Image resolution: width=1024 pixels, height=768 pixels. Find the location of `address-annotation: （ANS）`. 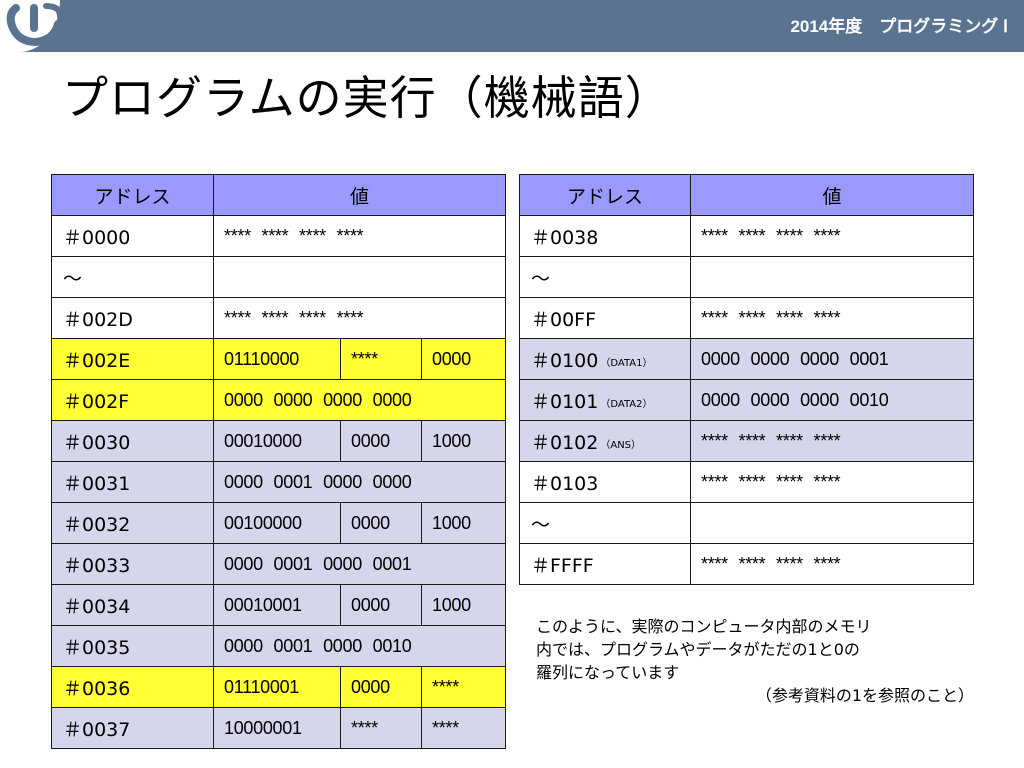

address-annotation: （ANS） is located at coordinates (621, 445).